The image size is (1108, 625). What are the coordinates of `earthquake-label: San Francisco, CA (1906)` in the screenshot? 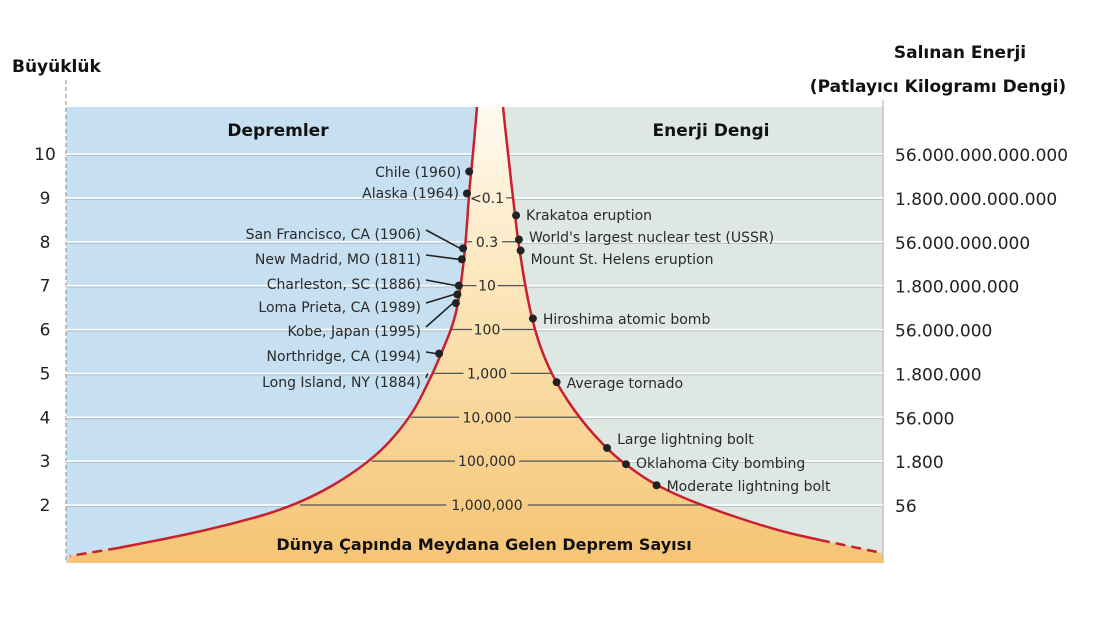 It's located at (333, 235).